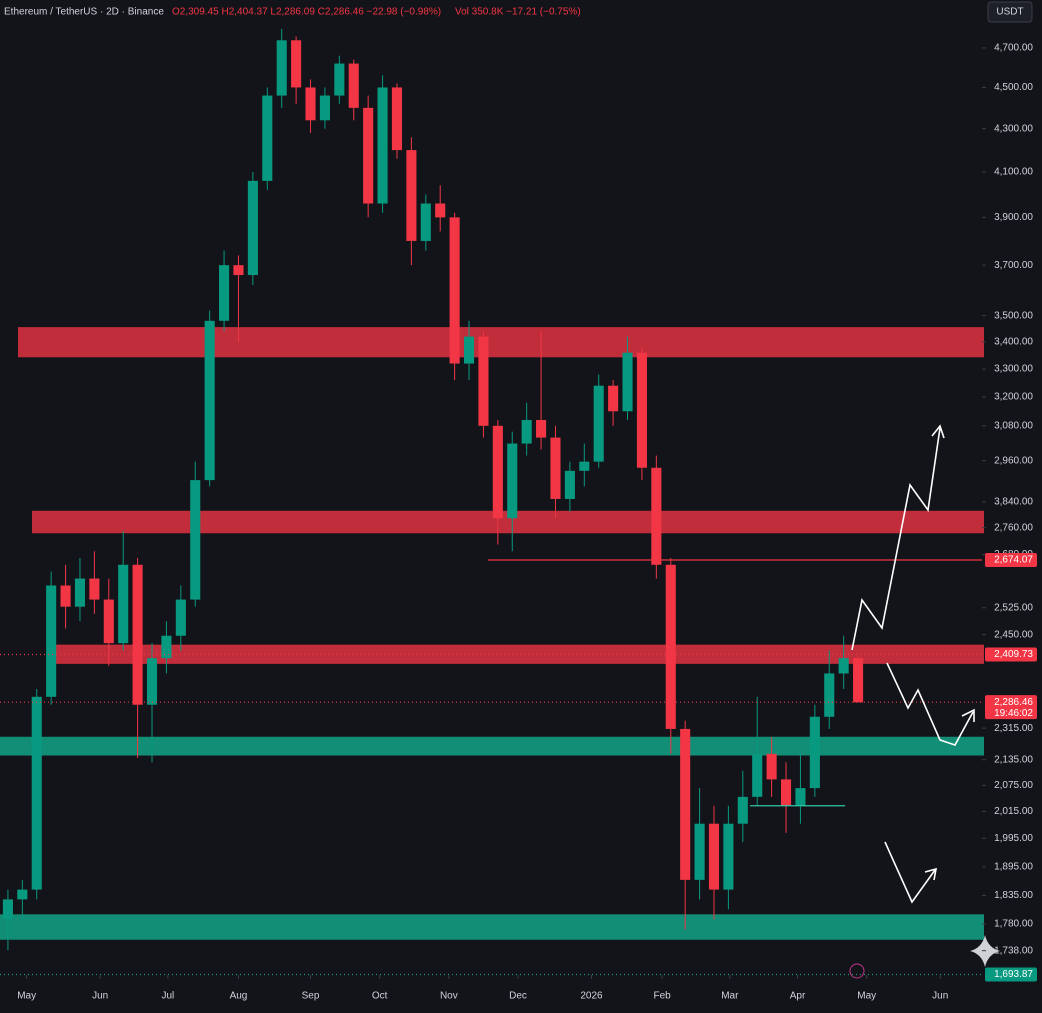 This screenshot has width=1042, height=1013. I want to click on arrows, so click(913, 664).